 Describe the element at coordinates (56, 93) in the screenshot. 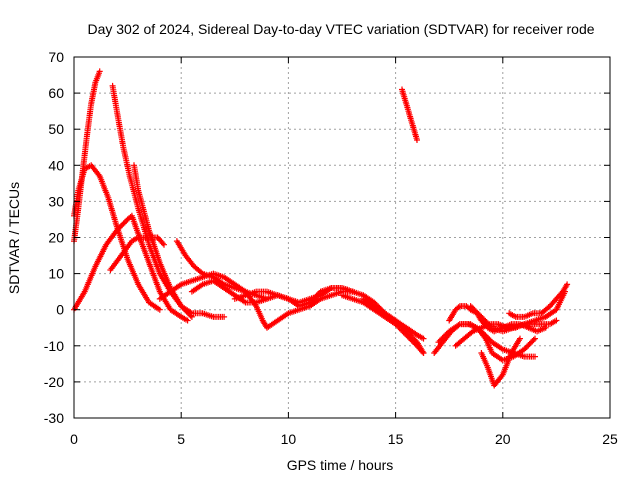

I see `y-tick-label: 60` at that location.